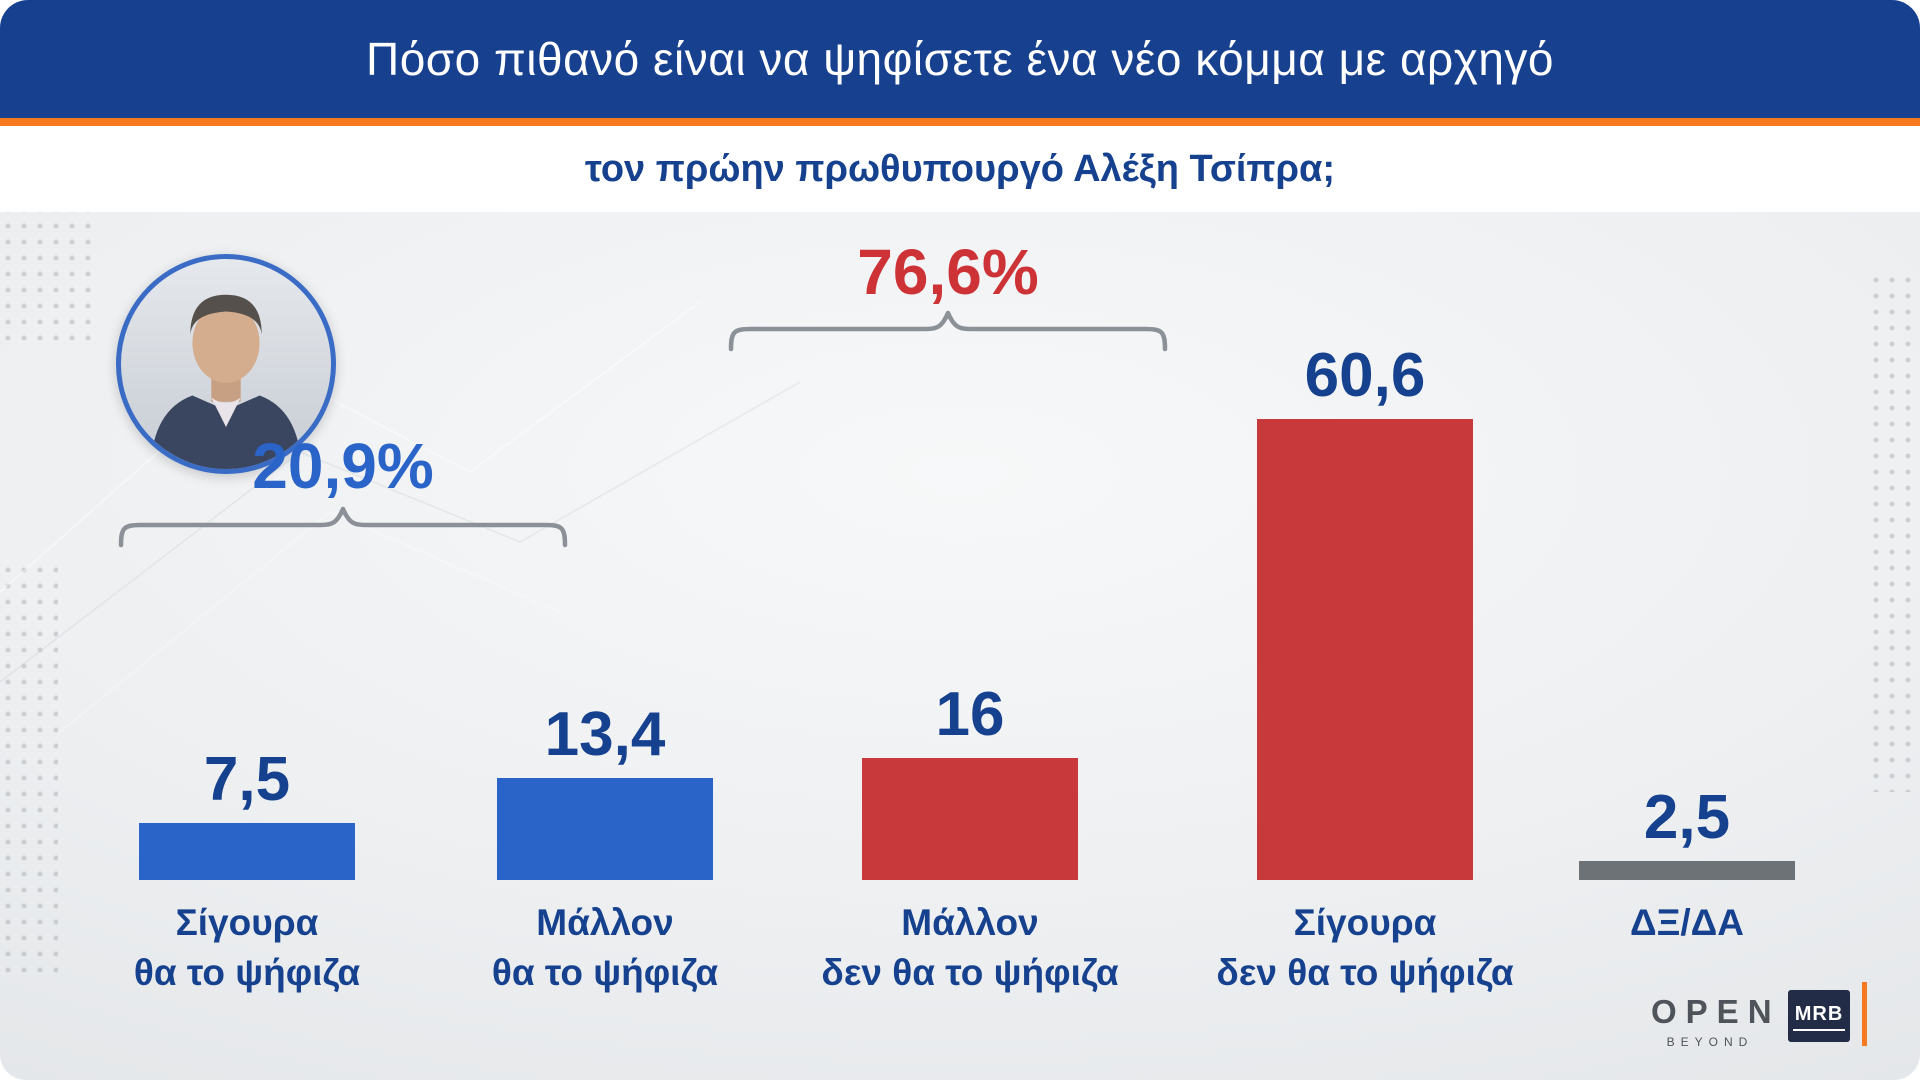 Image resolution: width=1920 pixels, height=1080 pixels. Describe the element at coordinates (948, 272) in the screenshot. I see `group-label-would-not-vote: 76,6%` at that location.